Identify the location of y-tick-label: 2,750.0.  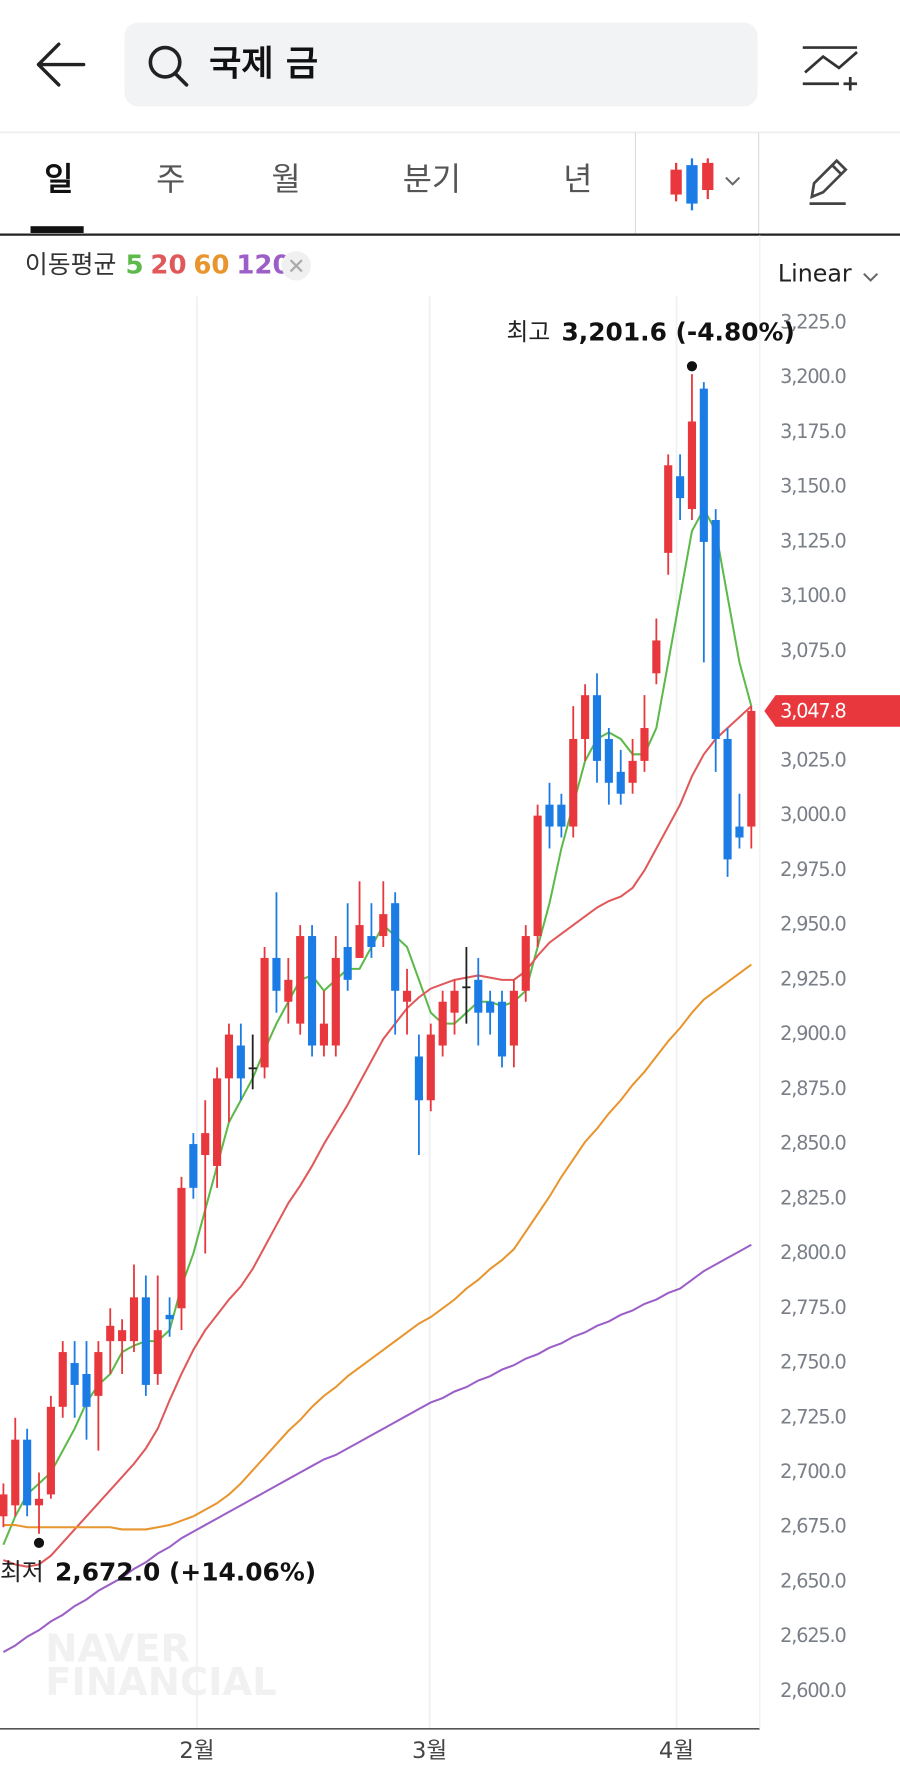
(812, 1362).